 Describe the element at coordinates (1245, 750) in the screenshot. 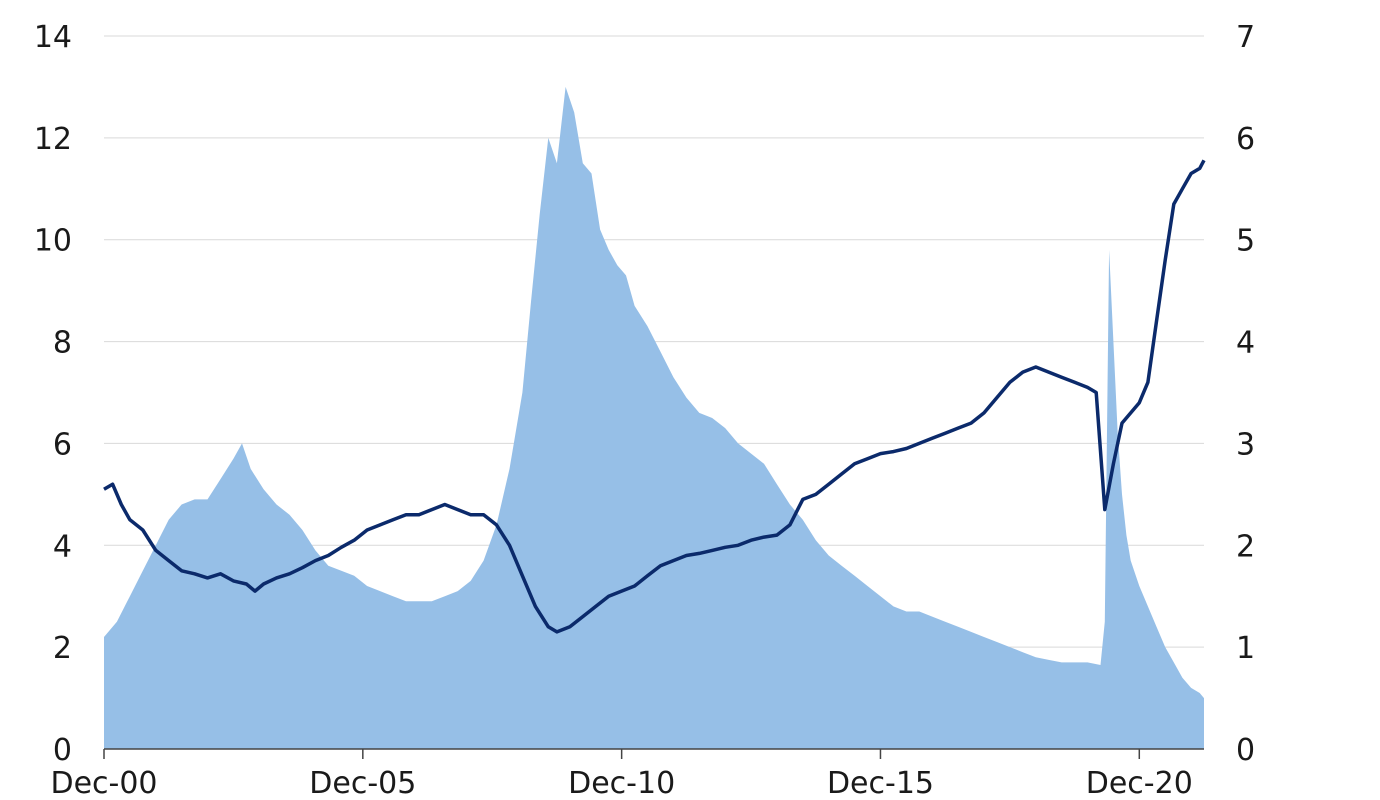

I see `right-axis-tick-label: 0` at that location.